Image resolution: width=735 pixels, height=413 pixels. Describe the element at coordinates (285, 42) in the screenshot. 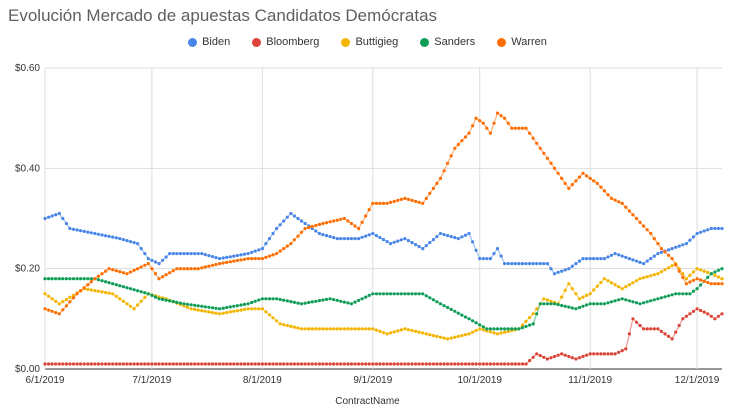

I see `legend-item-bloomberg: Bloomberg` at that location.